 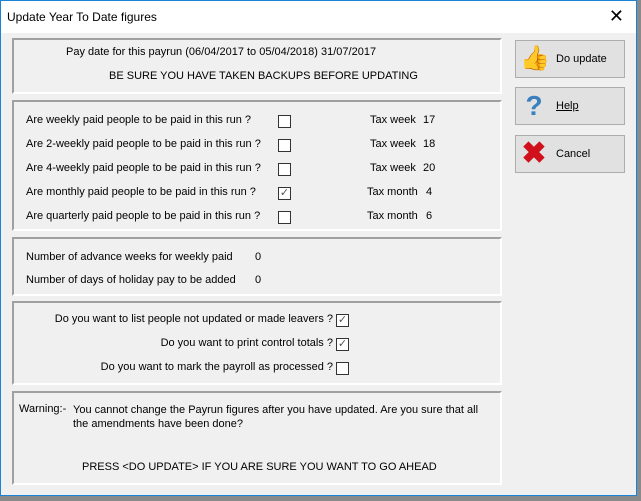 I want to click on help-button: ? Help, so click(x=570, y=106).